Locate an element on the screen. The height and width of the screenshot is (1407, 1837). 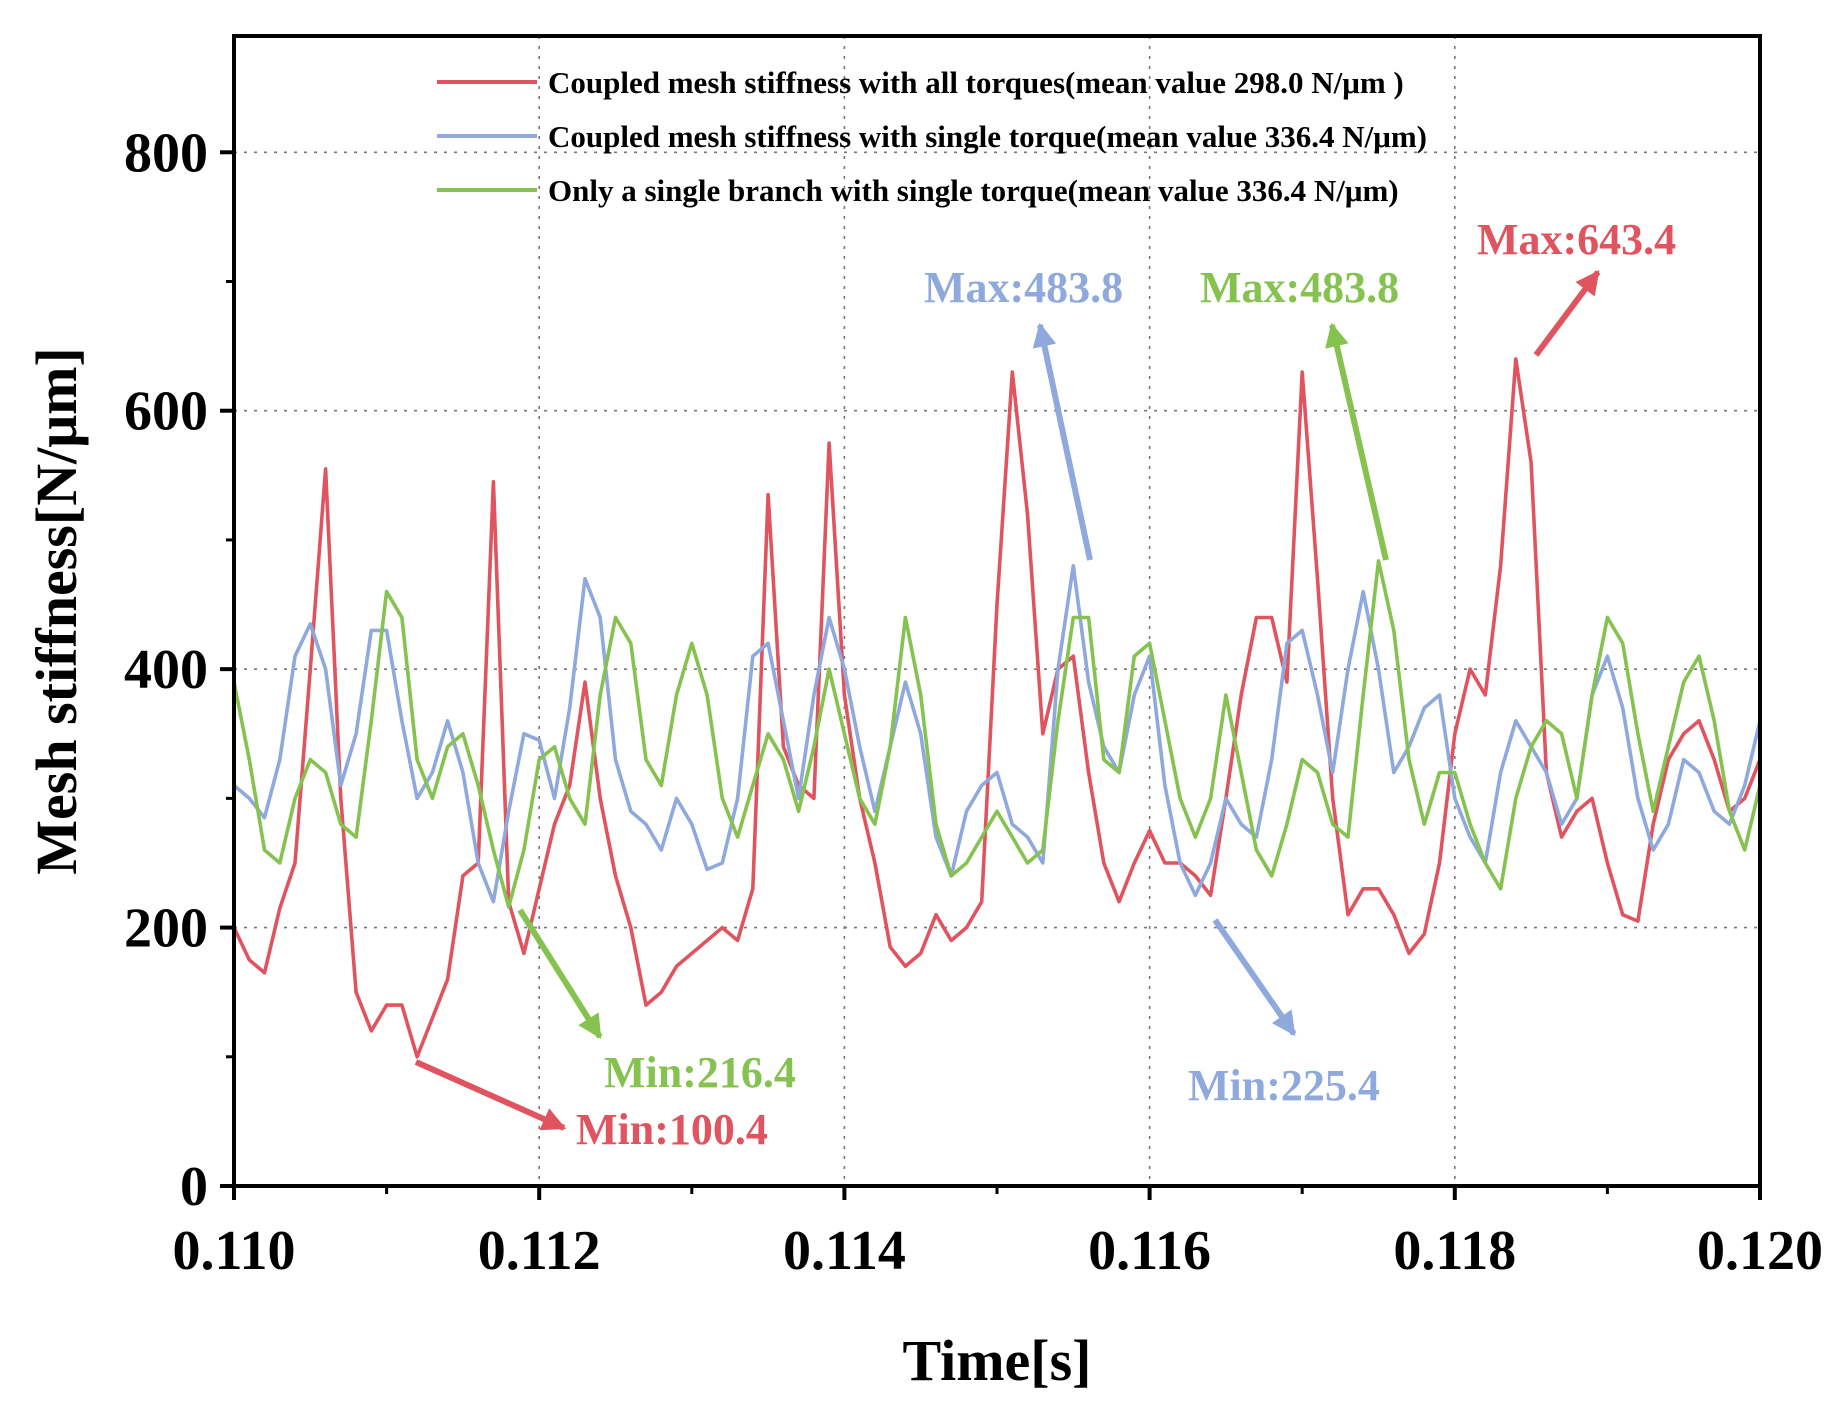
arrow-max-green is located at coordinates (1357, 441).